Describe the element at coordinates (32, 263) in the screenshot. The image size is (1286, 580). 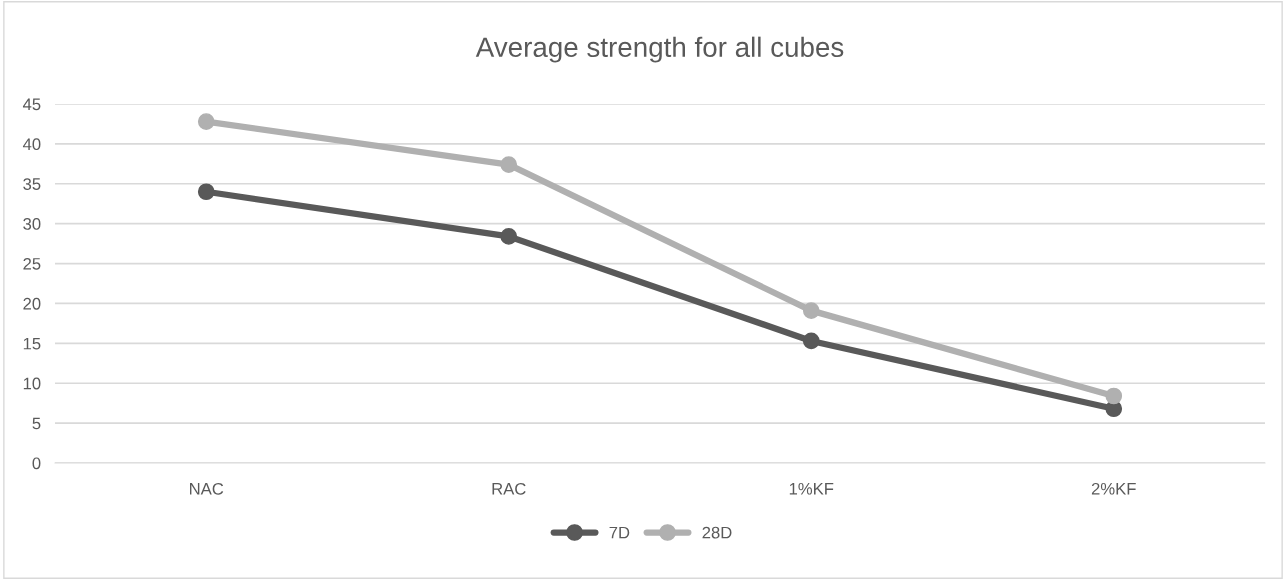
I see `y-tick-label: 25` at that location.